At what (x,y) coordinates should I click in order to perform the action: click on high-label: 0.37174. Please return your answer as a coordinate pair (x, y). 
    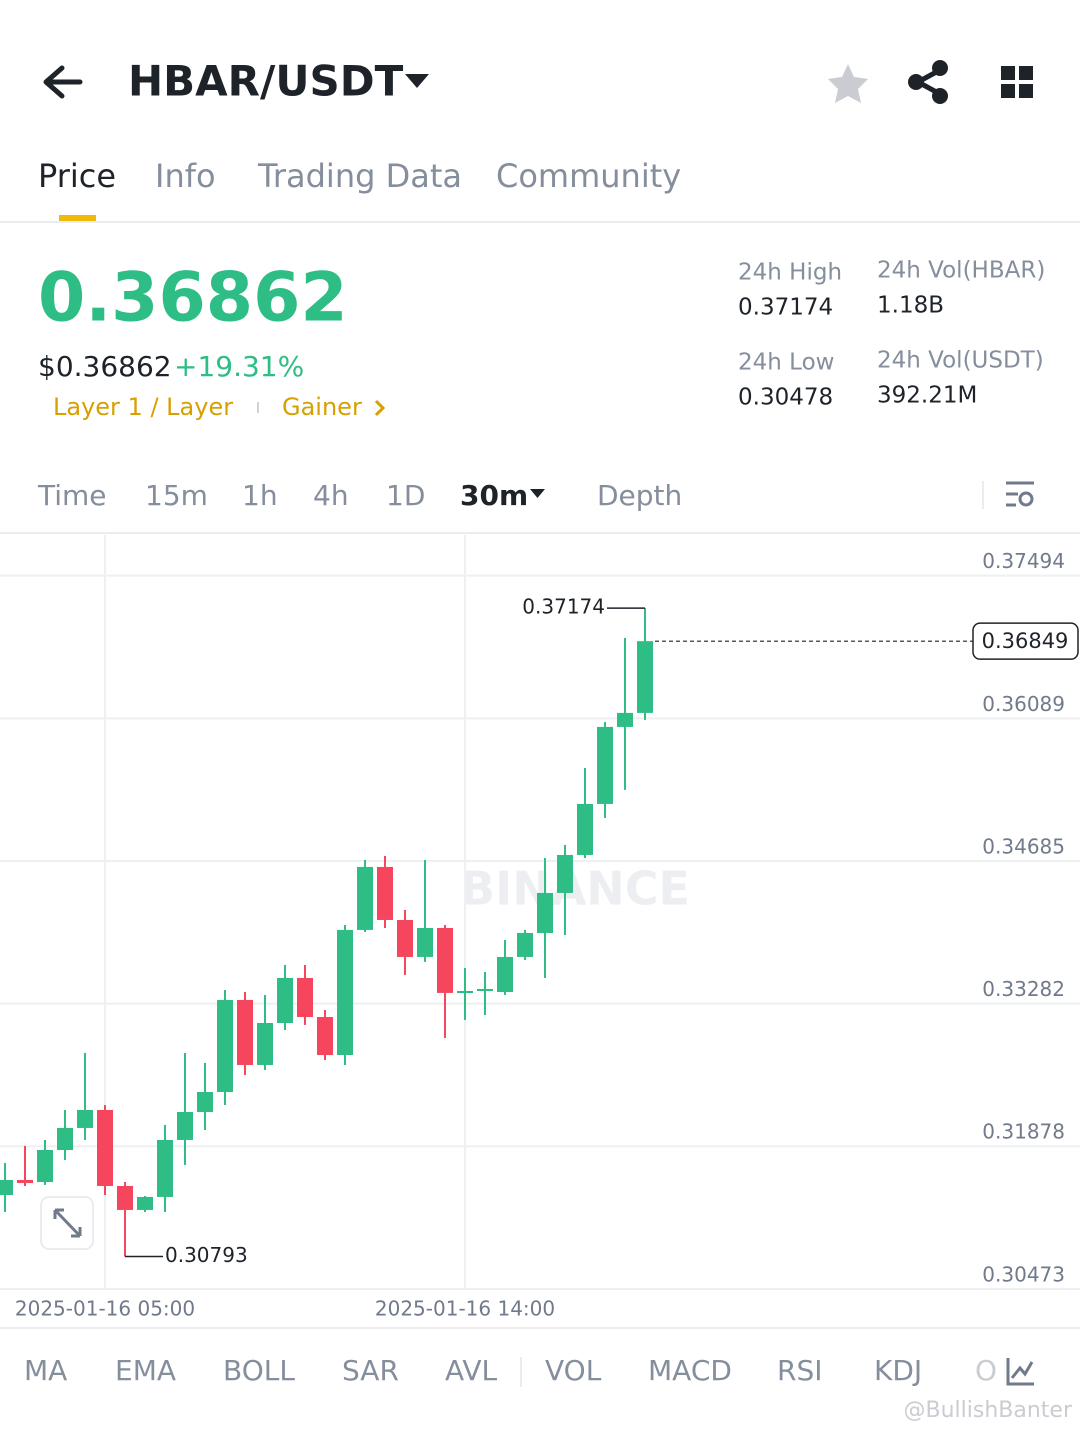
    Looking at the image, I should click on (563, 607).